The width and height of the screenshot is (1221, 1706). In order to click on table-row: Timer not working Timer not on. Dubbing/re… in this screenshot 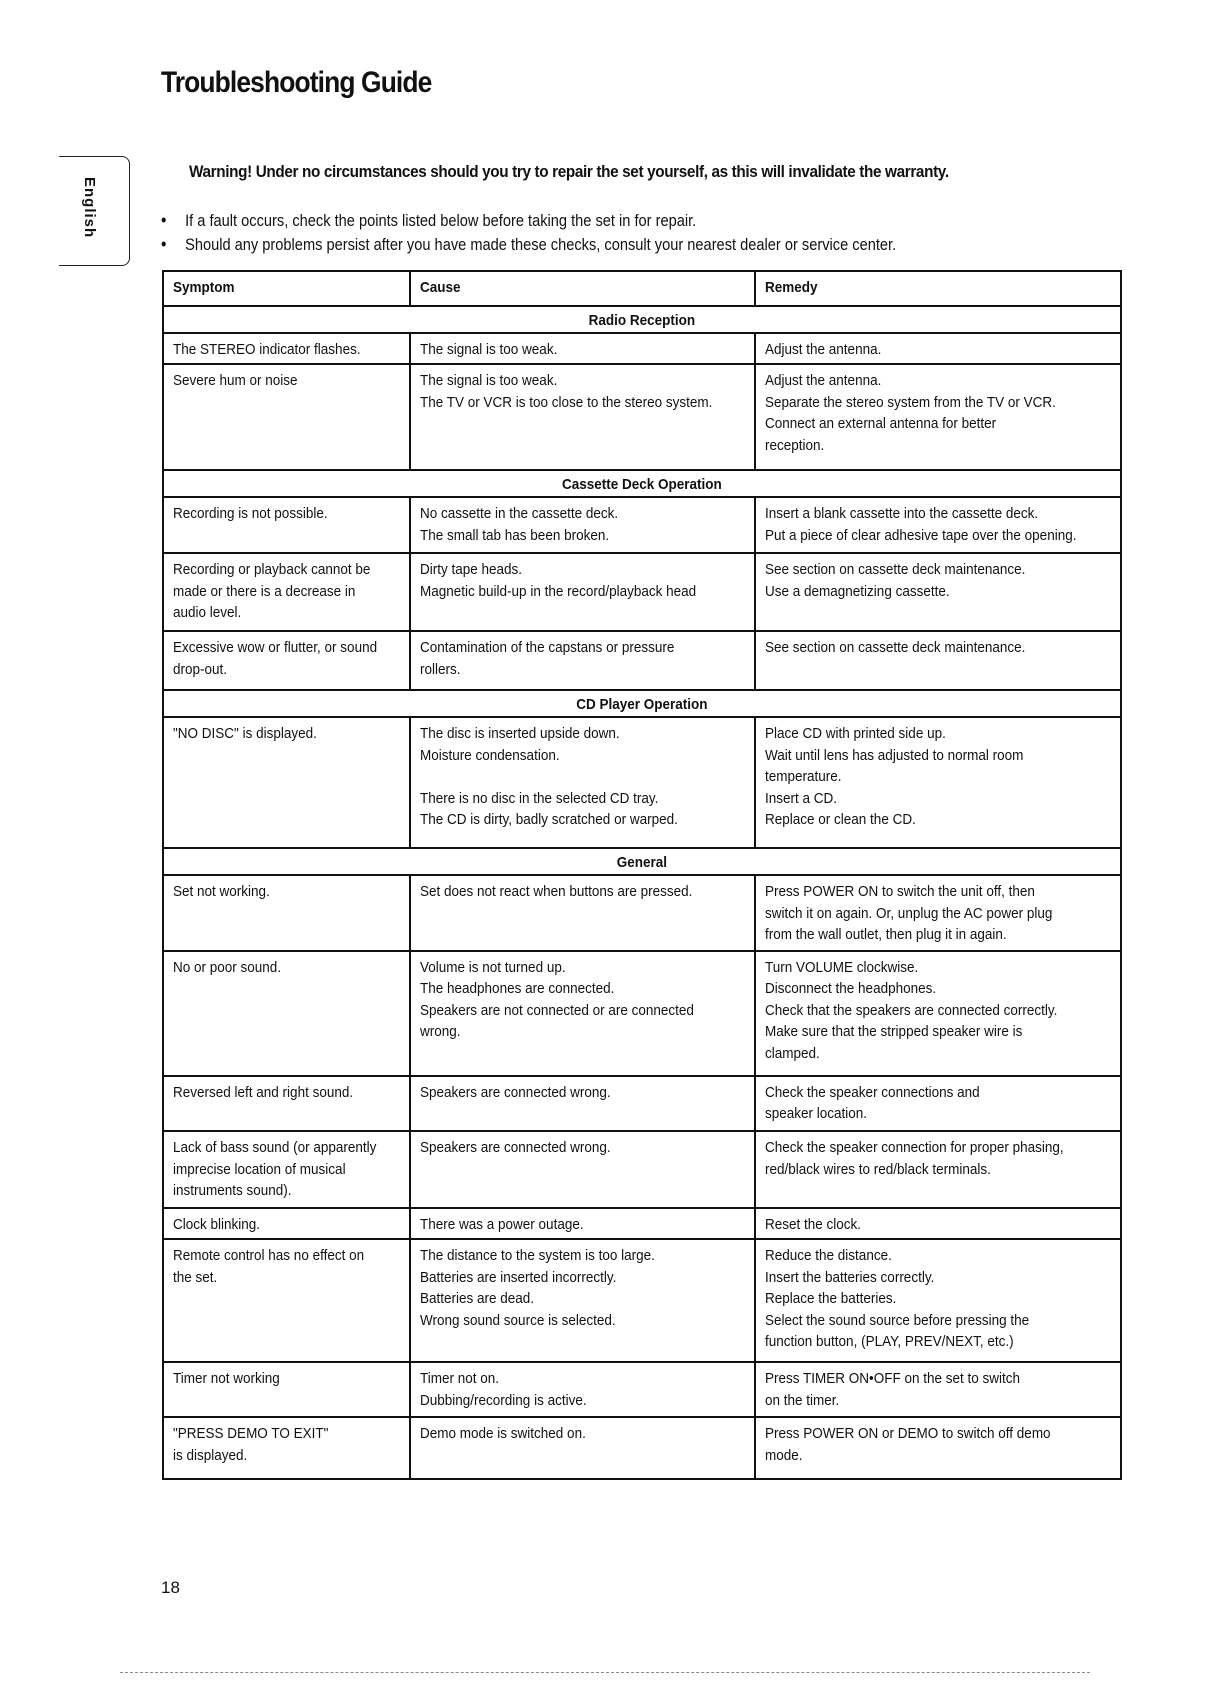, I will do `click(642, 1390)`.